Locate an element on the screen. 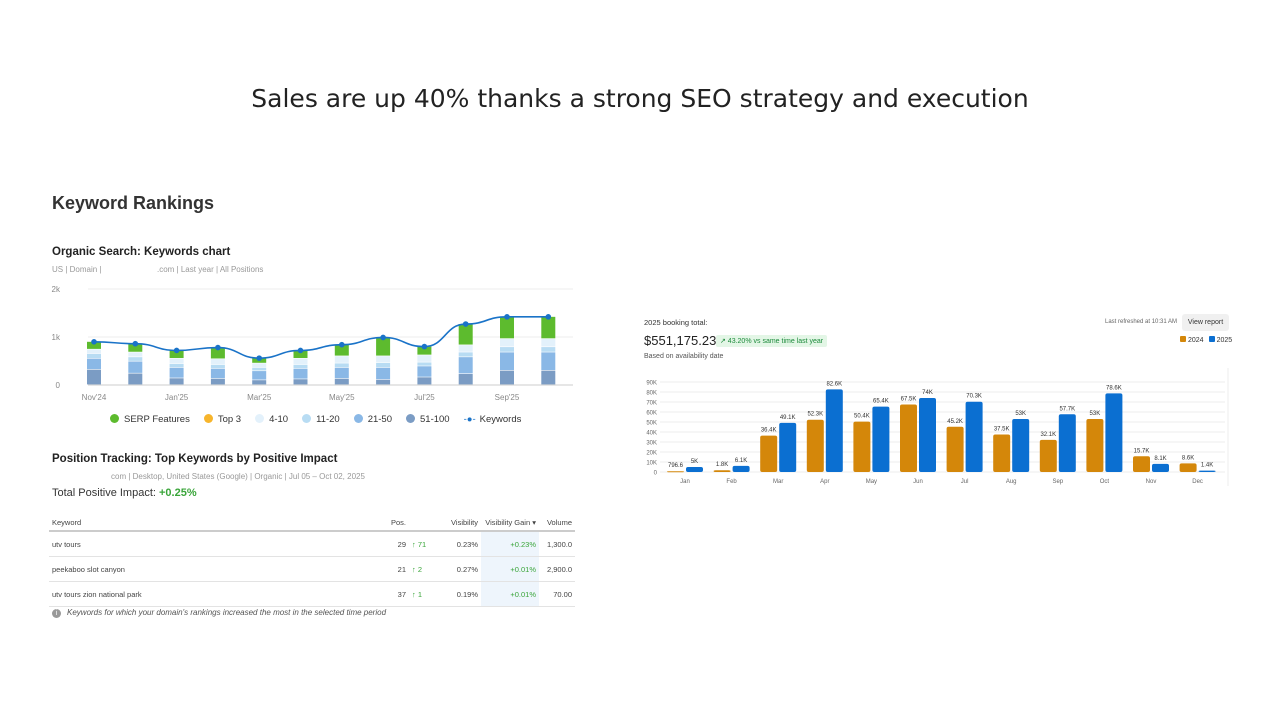 This screenshot has width=1280, height=720. volume-cell: 70.00 is located at coordinates (557, 594).